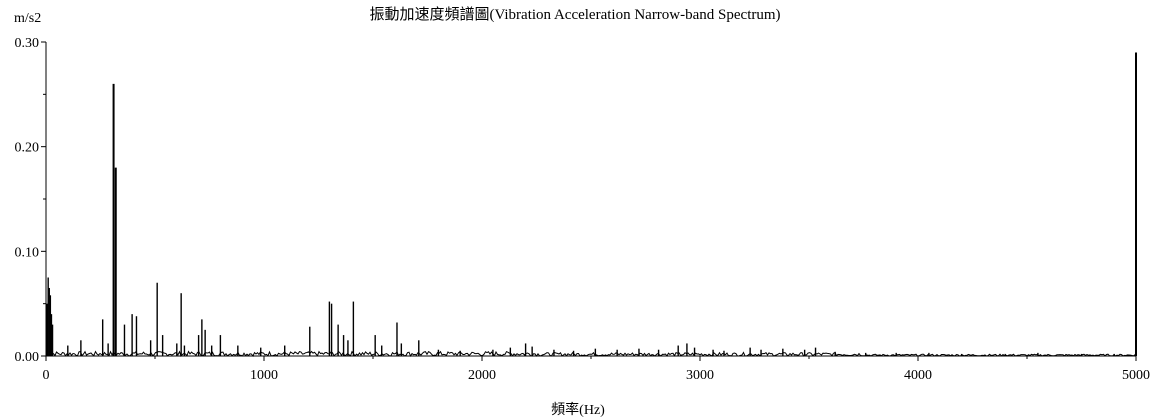 The image size is (1155, 419). Describe the element at coordinates (482, 375) in the screenshot. I see `x-tick-label: 2000` at that location.